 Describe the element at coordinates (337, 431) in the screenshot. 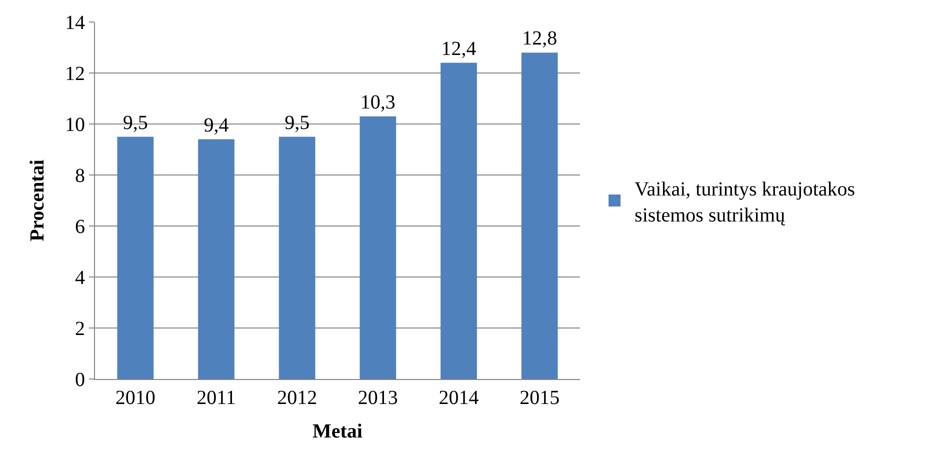

I see `x-axis-title: Metai` at that location.